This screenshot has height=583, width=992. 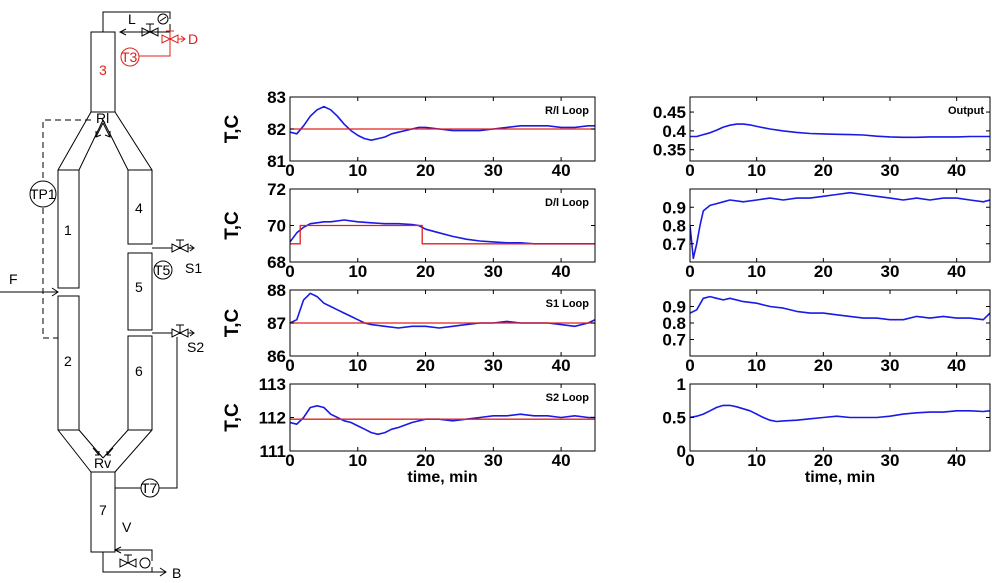 What do you see at coordinates (105, 451) in the screenshot?
I see `bottom-cone` at bounding box center [105, 451].